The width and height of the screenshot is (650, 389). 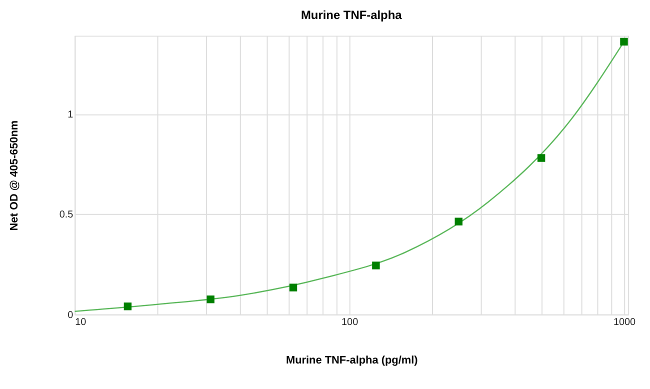 What do you see at coordinates (350, 322) in the screenshot?
I see `x-tick-label: 100` at bounding box center [350, 322].